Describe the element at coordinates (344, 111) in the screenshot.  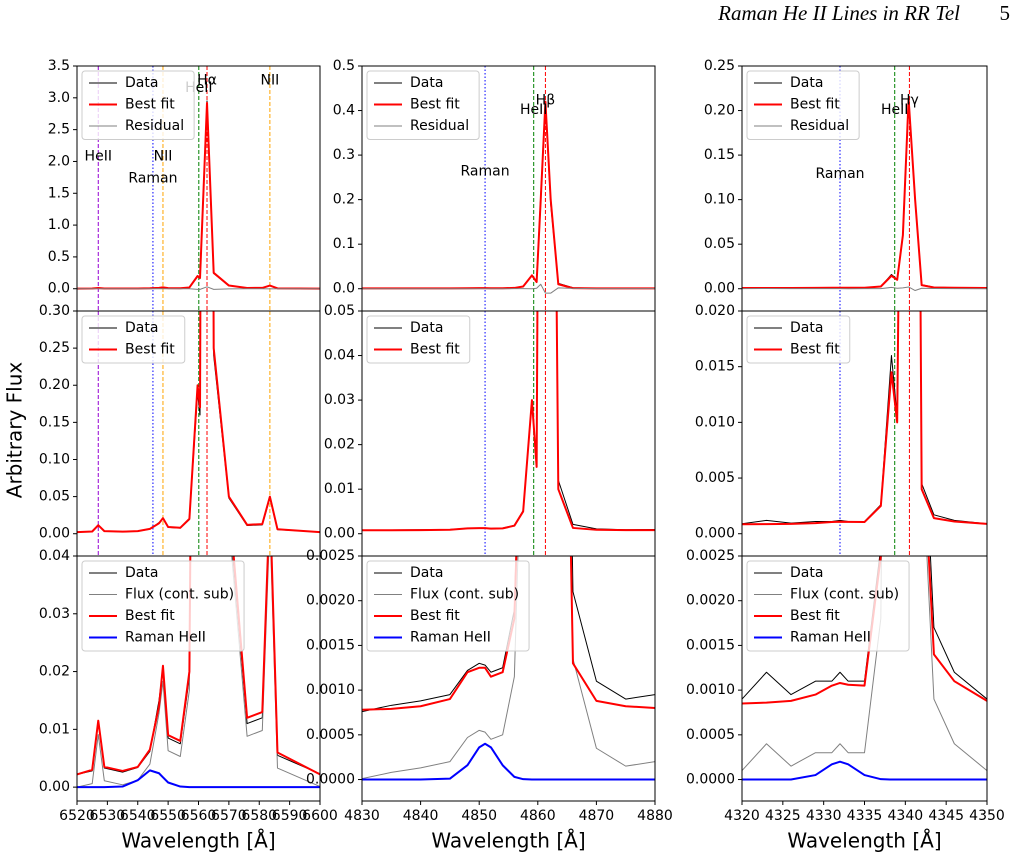
I see `y-tick-label: 0.4` at that location.